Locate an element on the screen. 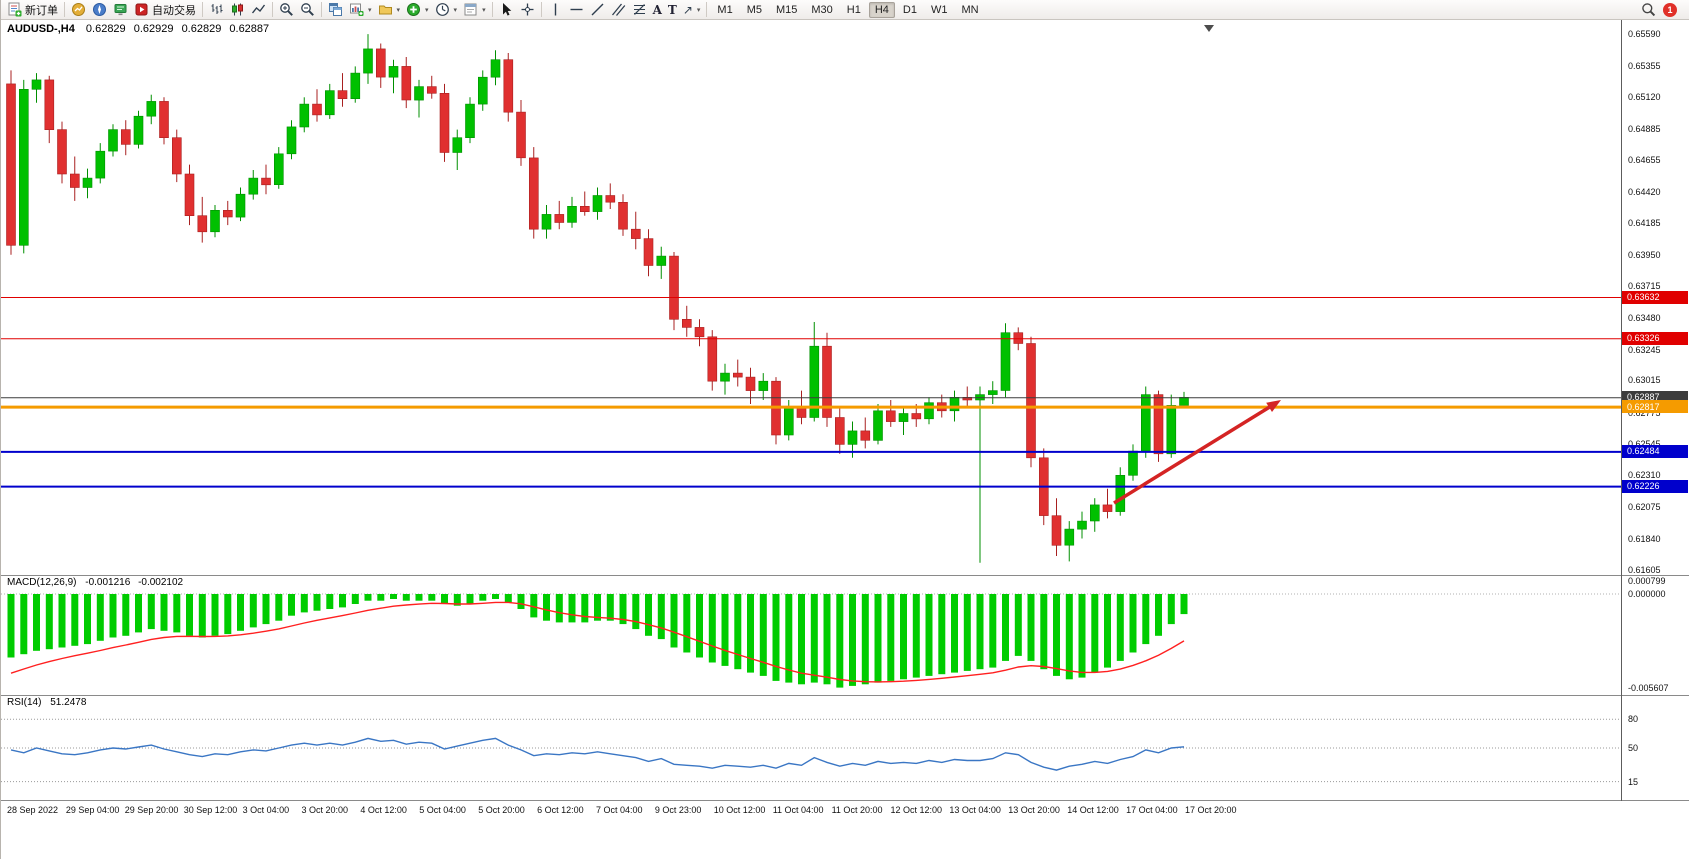 Image resolution: width=1689 pixels, height=859 pixels. rsi-line is located at coordinates (597, 754).